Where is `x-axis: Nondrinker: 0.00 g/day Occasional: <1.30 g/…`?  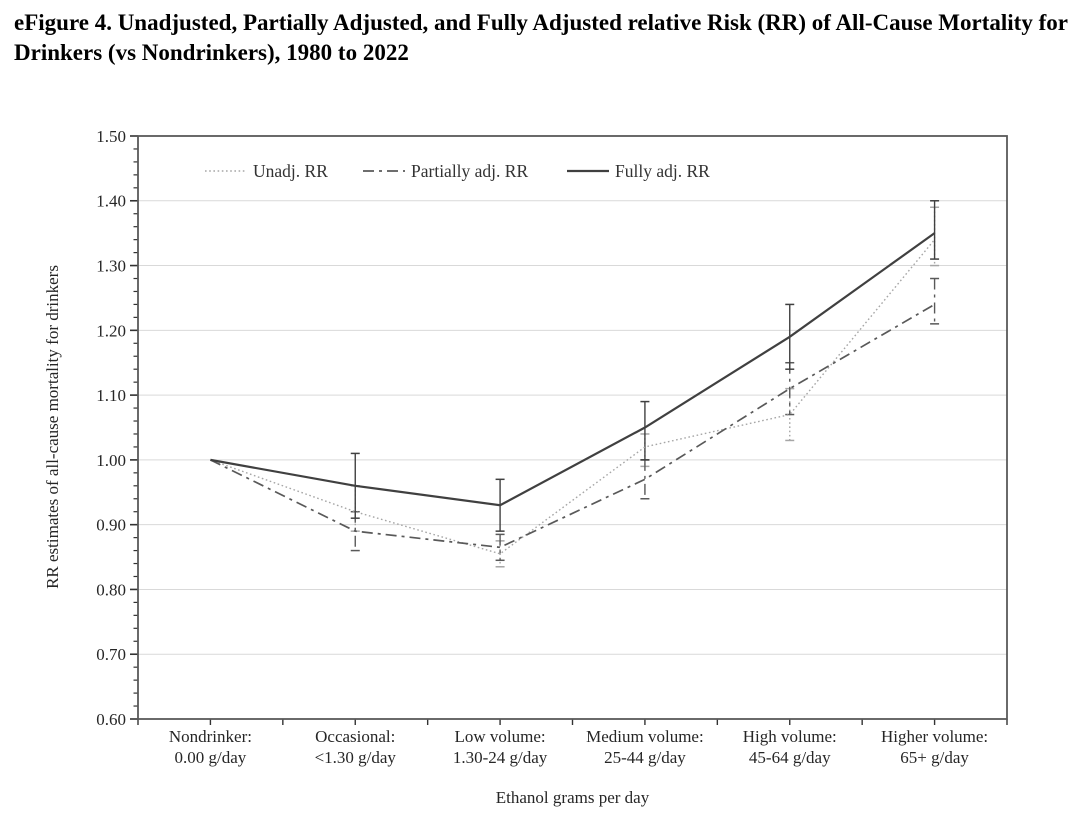 x-axis: Nondrinker: 0.00 g/day Occasional: <1.30 g/… is located at coordinates (572, 743).